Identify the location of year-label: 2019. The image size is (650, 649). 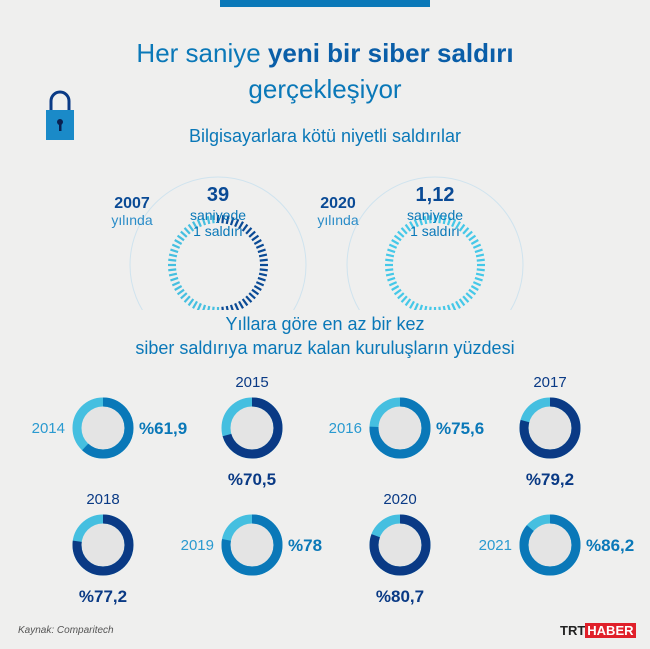
(197, 545).